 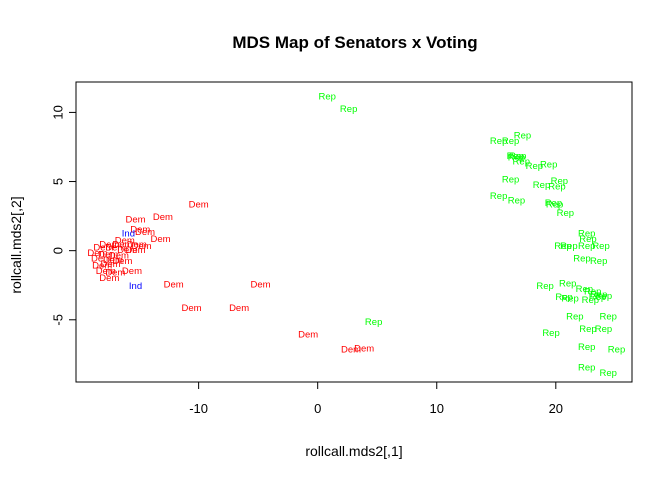 I want to click on y-tick-label: 5, so click(x=58, y=181).